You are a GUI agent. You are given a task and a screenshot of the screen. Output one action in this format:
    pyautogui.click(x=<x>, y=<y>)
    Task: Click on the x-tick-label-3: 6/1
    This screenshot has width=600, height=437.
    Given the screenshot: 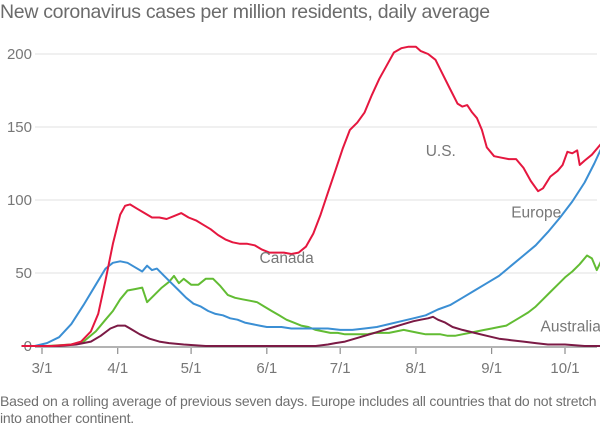 What is the action you would take?
    pyautogui.click(x=266, y=368)
    